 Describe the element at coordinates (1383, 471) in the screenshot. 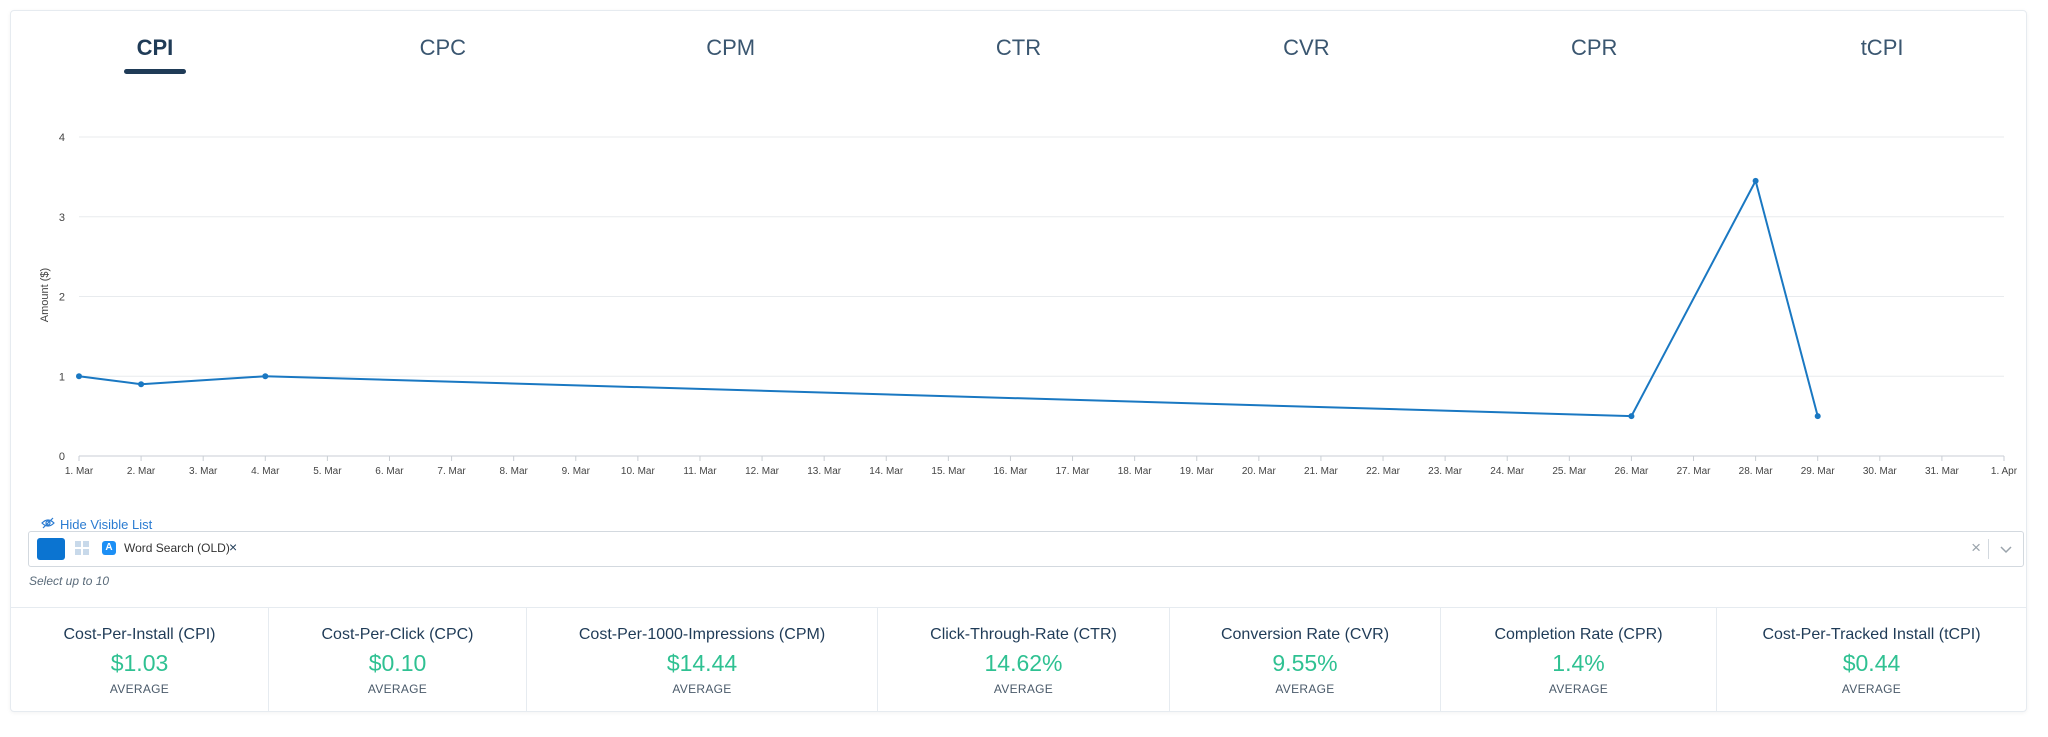

I see `x-tick-label: 22. Mar` at that location.